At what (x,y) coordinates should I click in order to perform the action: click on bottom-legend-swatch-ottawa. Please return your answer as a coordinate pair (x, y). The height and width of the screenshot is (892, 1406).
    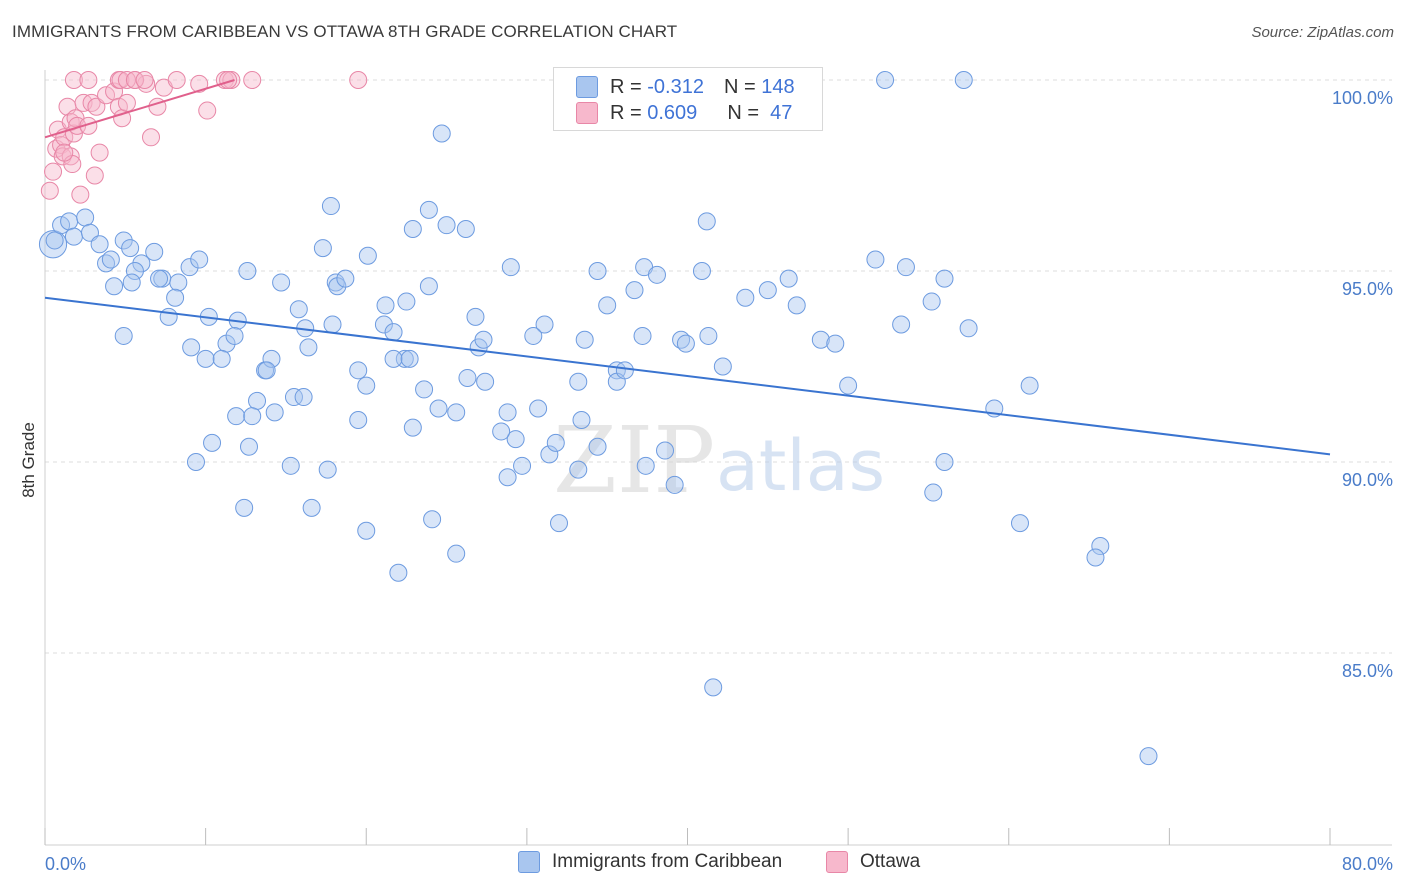
    Looking at the image, I should click on (837, 862).